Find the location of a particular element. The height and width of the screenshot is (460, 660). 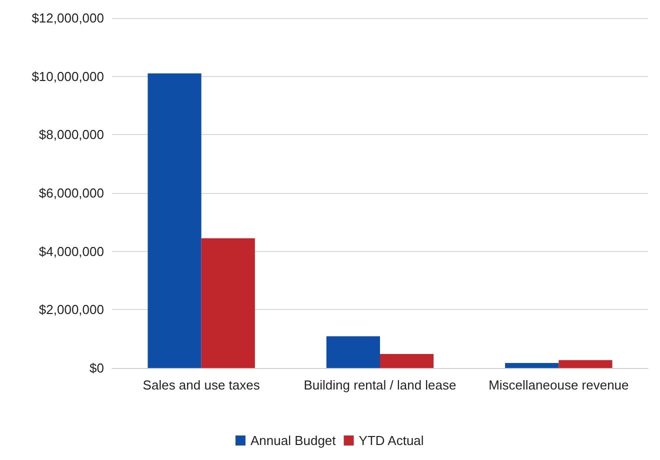

y-tick-label: $2,000,000 is located at coordinates (71, 310).